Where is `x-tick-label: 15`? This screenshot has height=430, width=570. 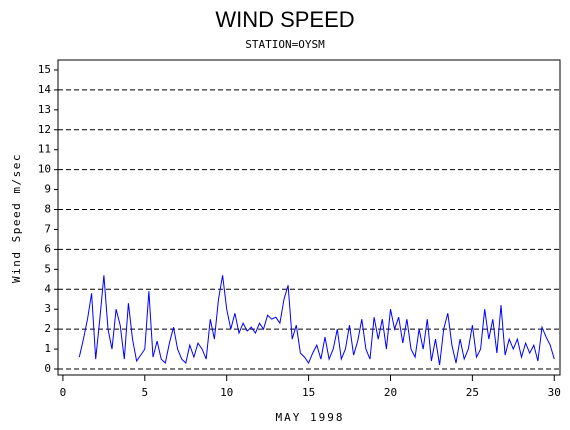
x-tick-label: 15 is located at coordinates (308, 392).